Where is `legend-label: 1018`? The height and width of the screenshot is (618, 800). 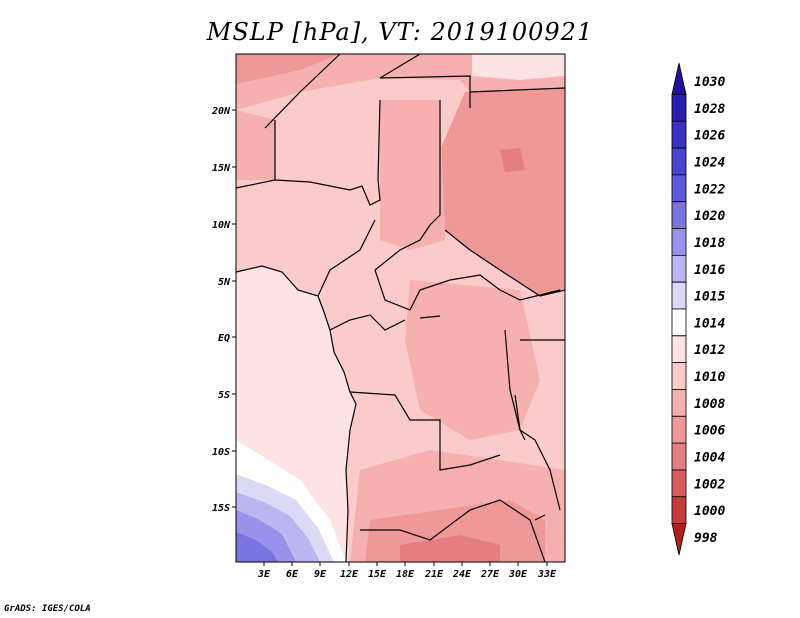 legend-label: 1018 is located at coordinates (709, 243).